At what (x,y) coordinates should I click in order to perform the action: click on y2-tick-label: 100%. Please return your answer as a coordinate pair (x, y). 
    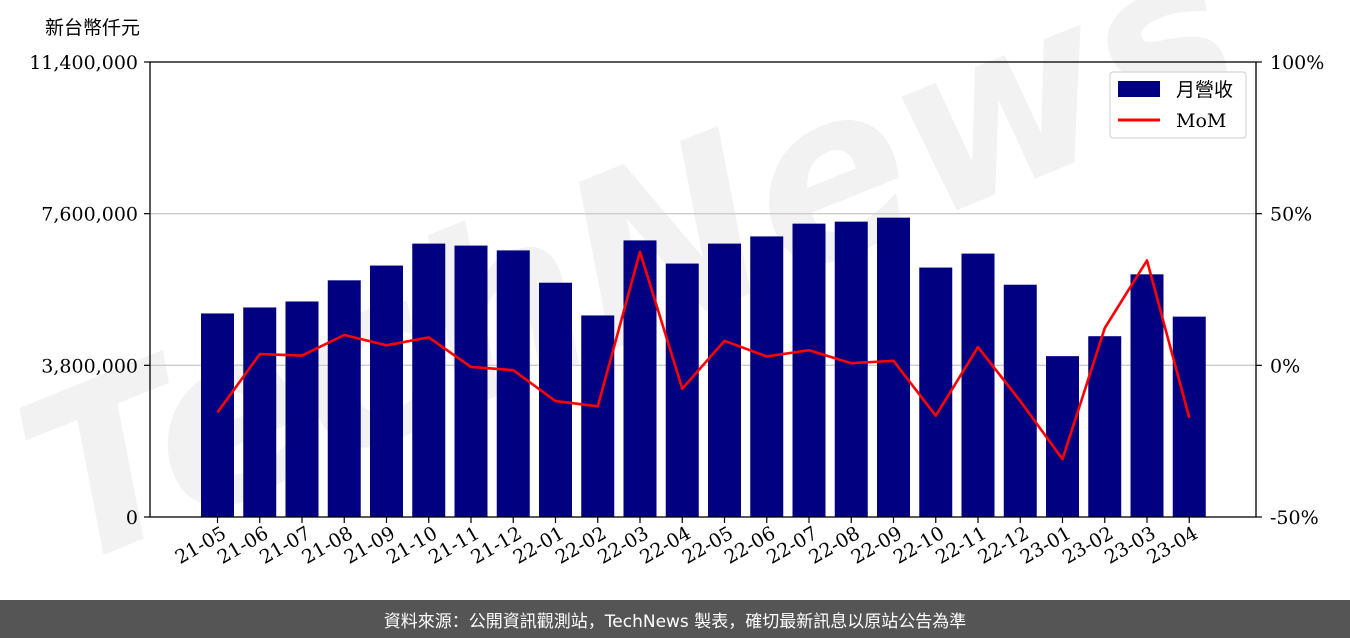
    Looking at the image, I should click on (1297, 63).